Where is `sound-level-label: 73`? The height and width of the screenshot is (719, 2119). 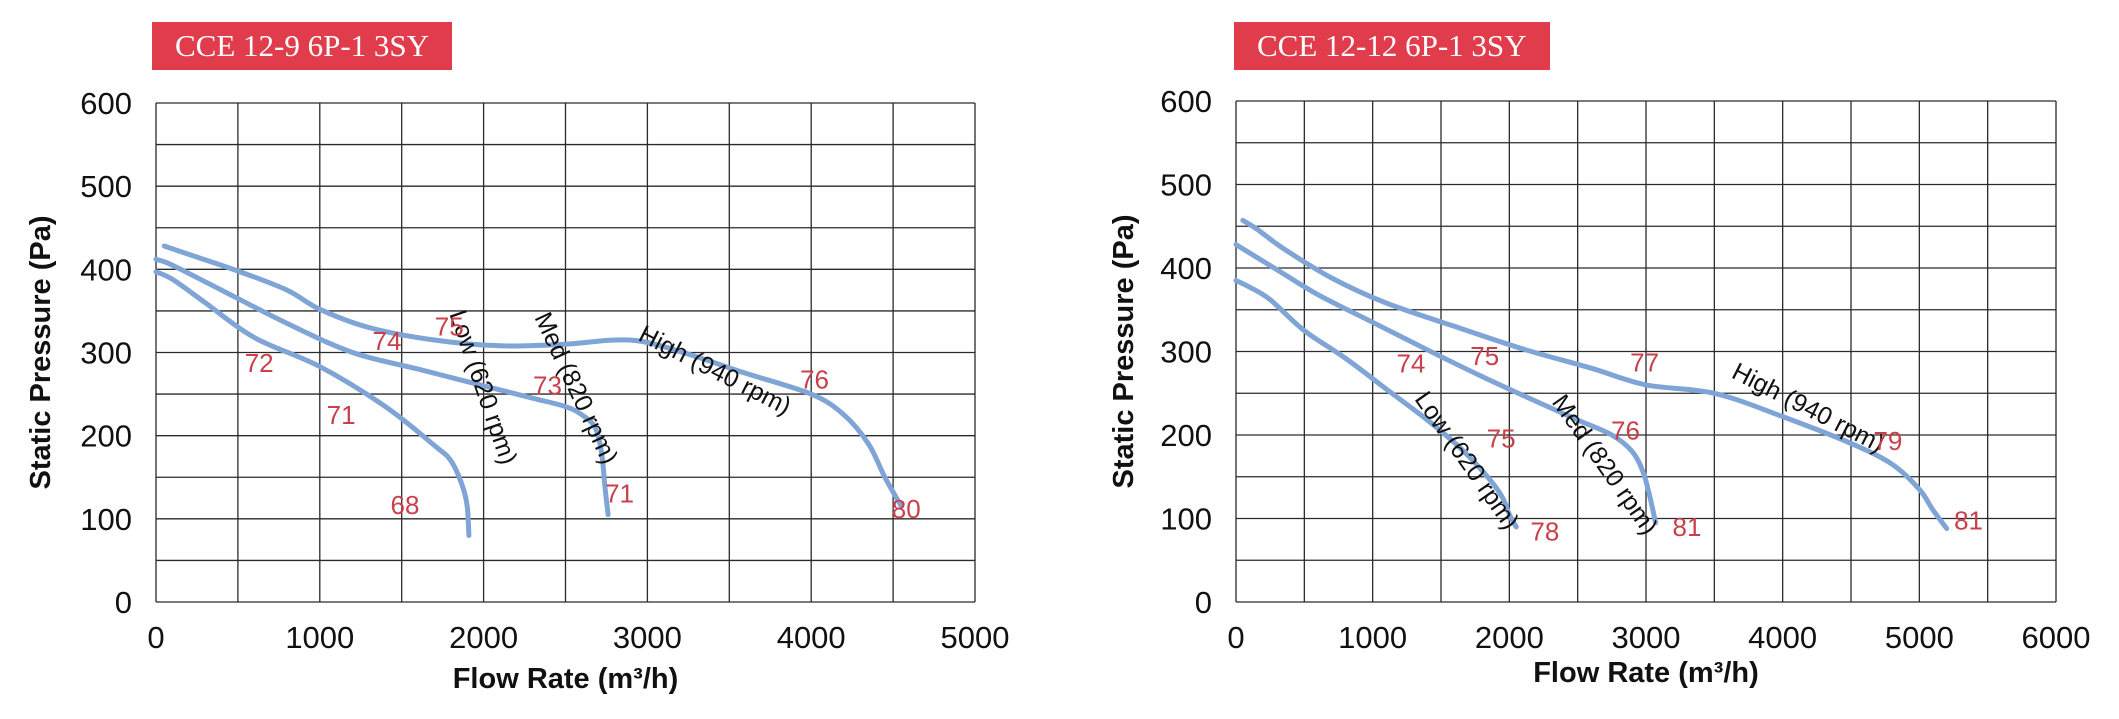 sound-level-label: 73 is located at coordinates (547, 385).